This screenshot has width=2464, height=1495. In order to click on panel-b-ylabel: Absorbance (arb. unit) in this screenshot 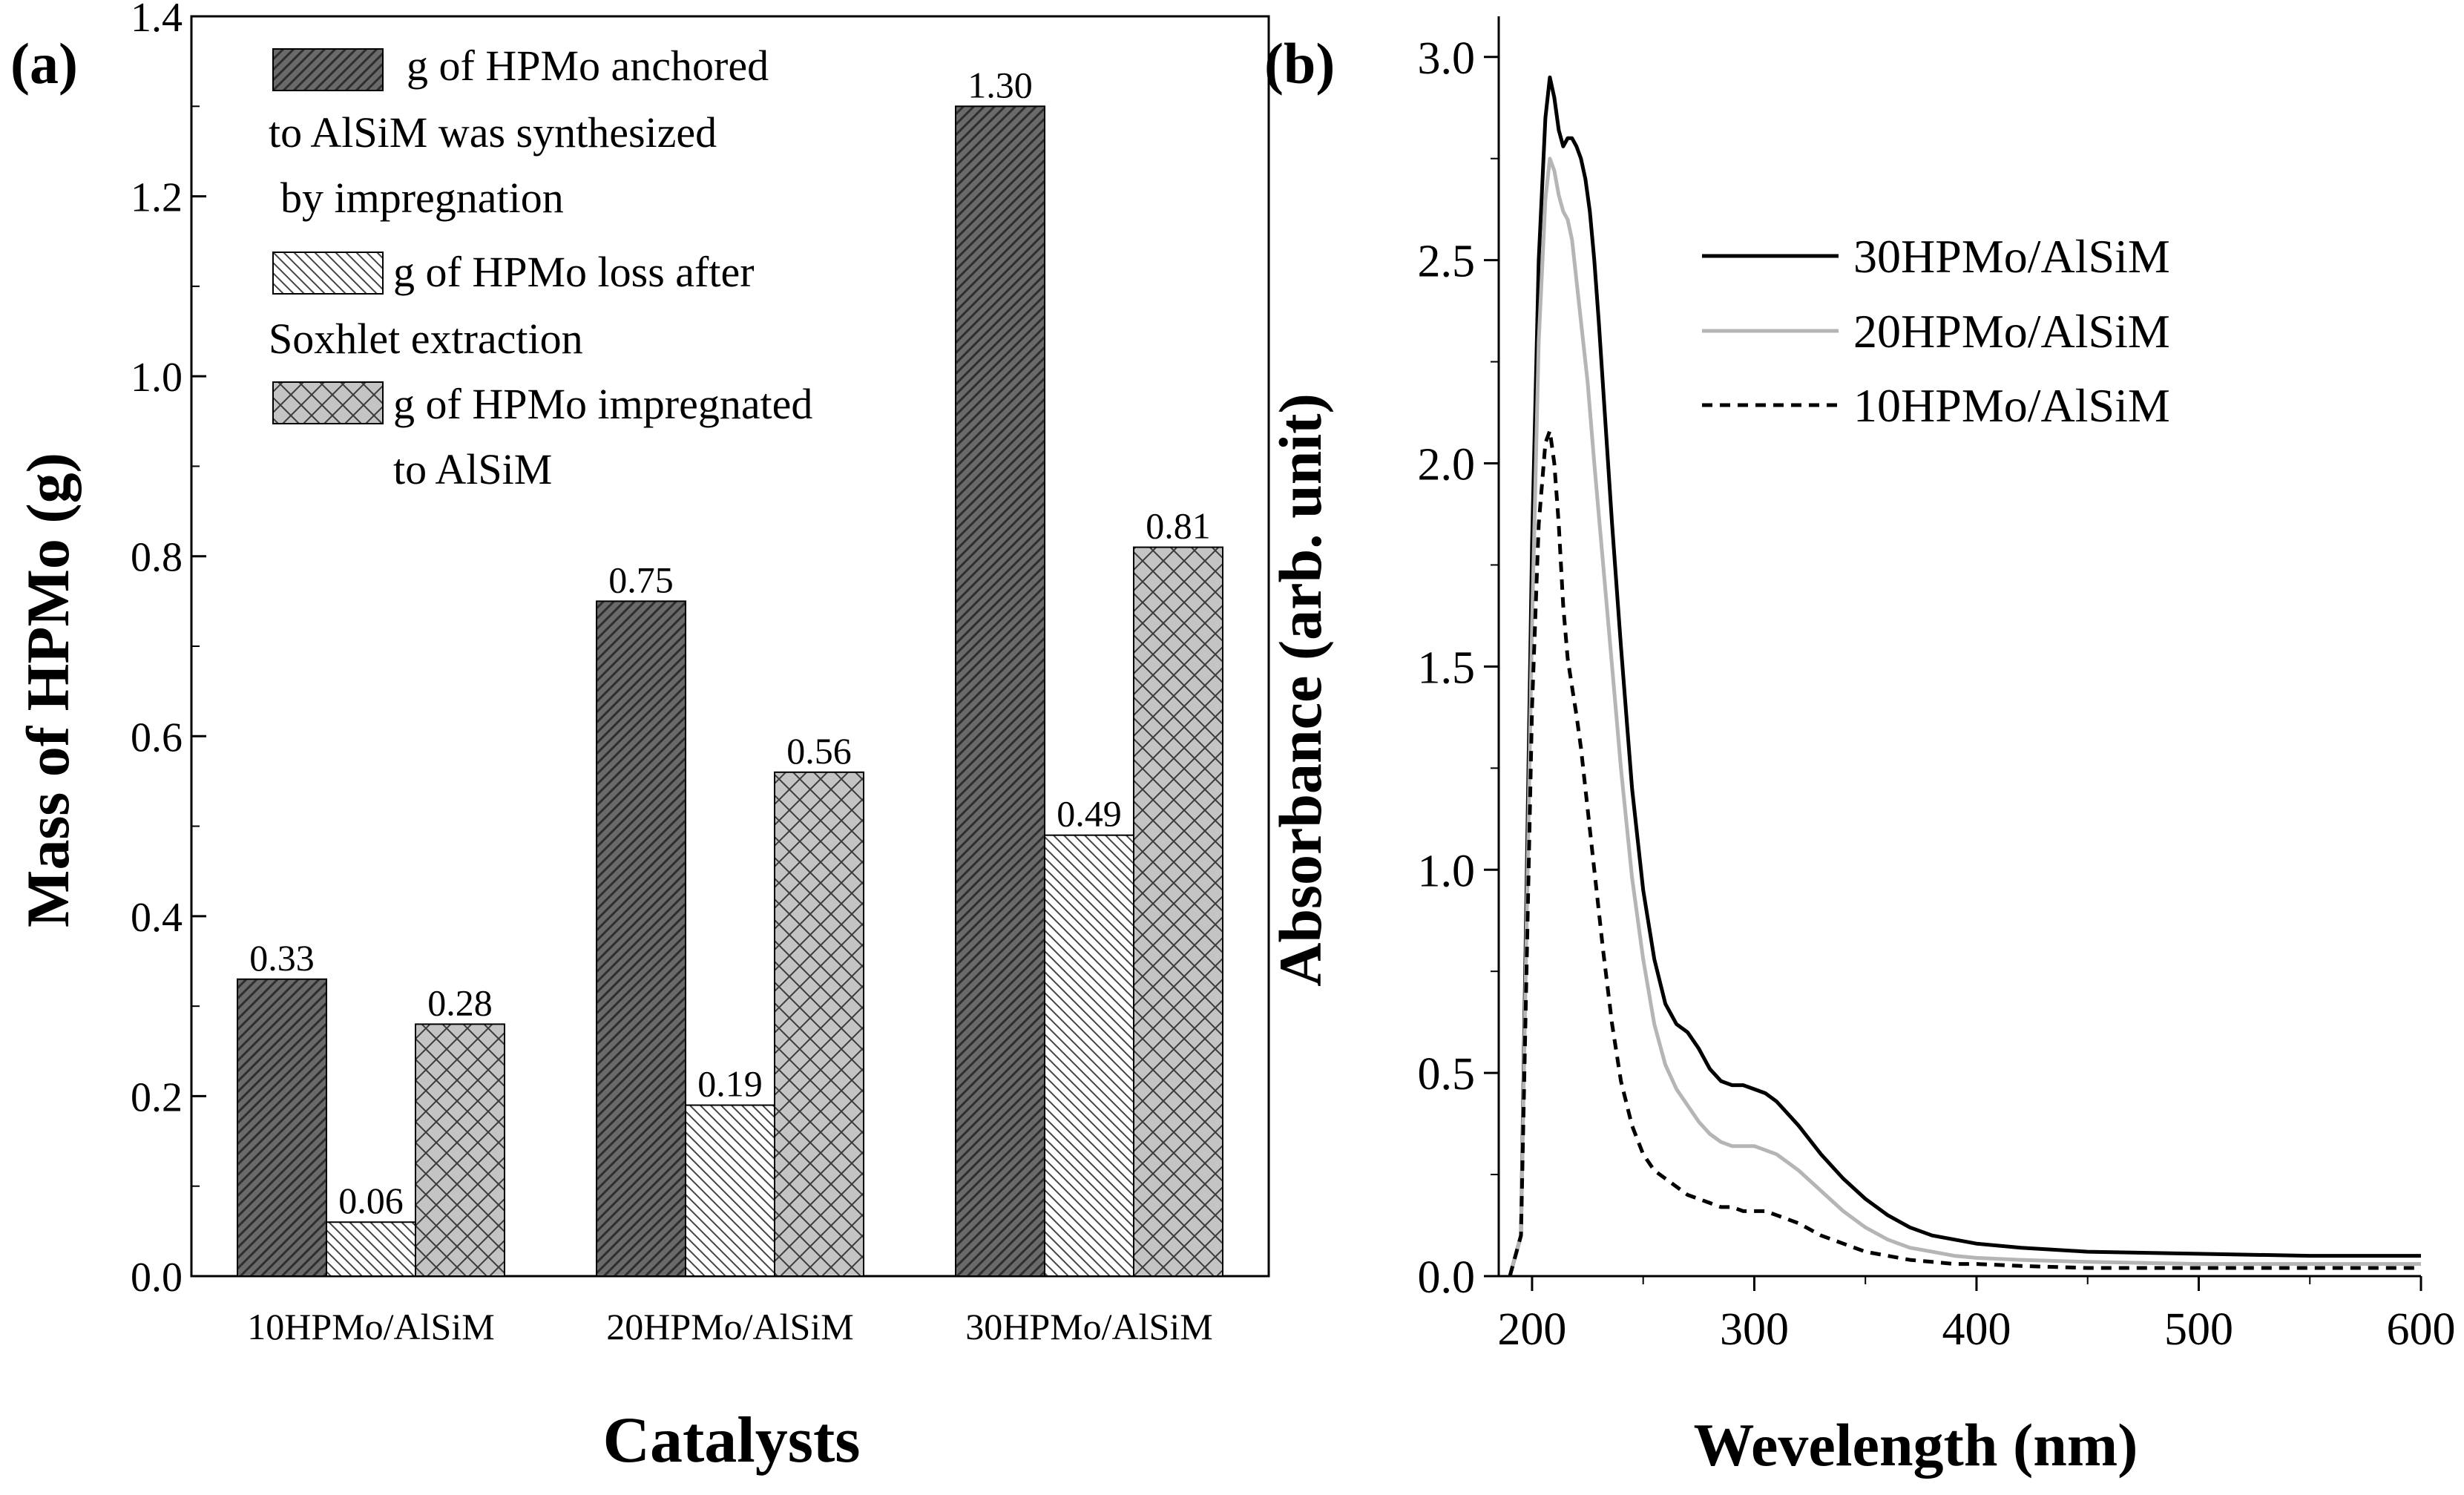, I will do `click(1300, 690)`.